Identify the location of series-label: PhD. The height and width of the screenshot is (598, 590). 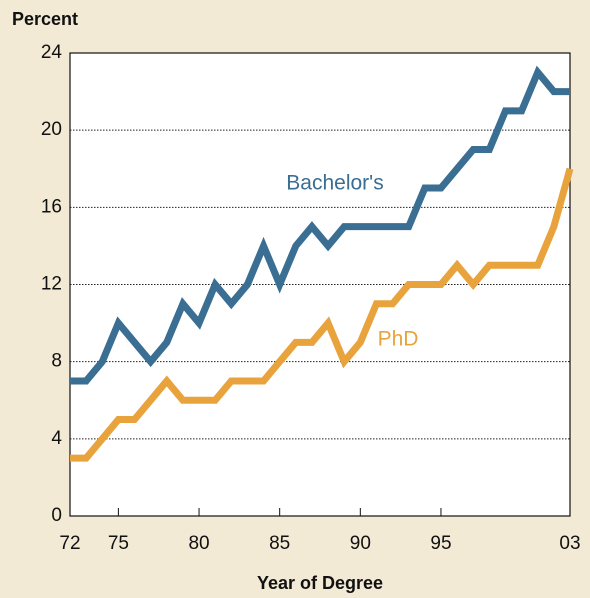
(398, 339).